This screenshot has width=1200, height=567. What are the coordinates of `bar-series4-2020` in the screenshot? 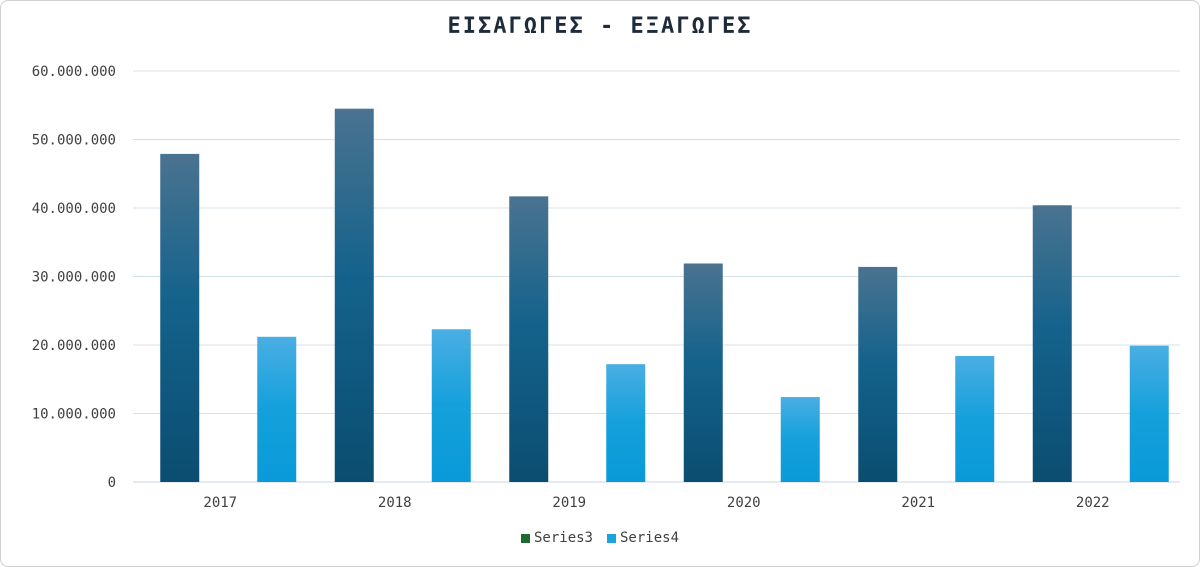 It's located at (800, 439).